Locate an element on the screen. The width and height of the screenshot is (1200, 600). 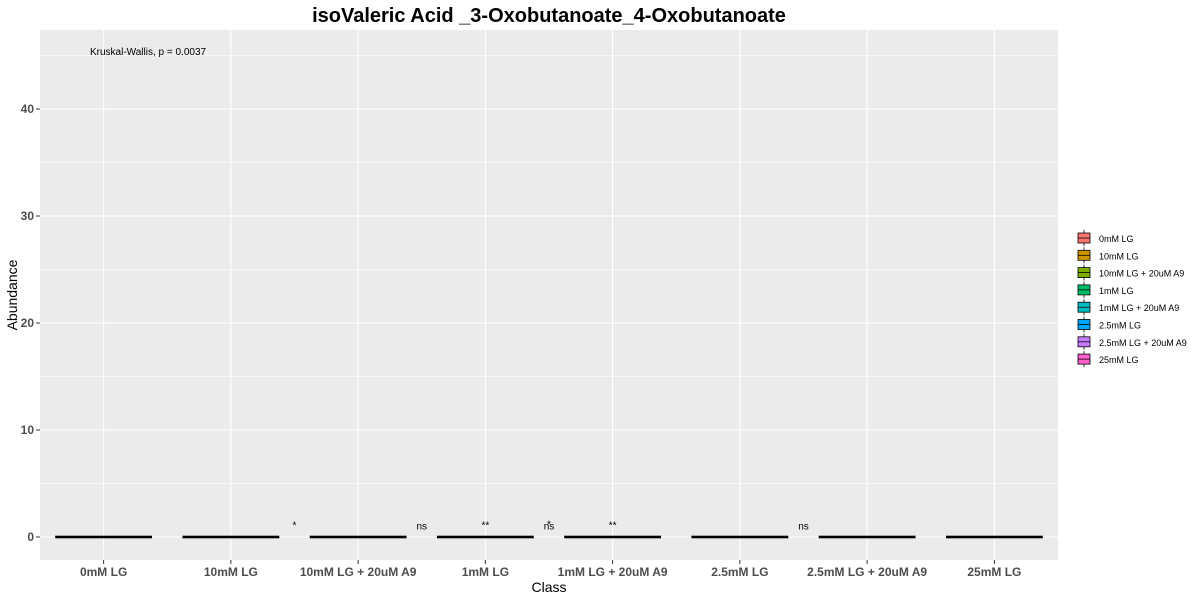
x-tick-label: 1mM LG is located at coordinates (485, 572).